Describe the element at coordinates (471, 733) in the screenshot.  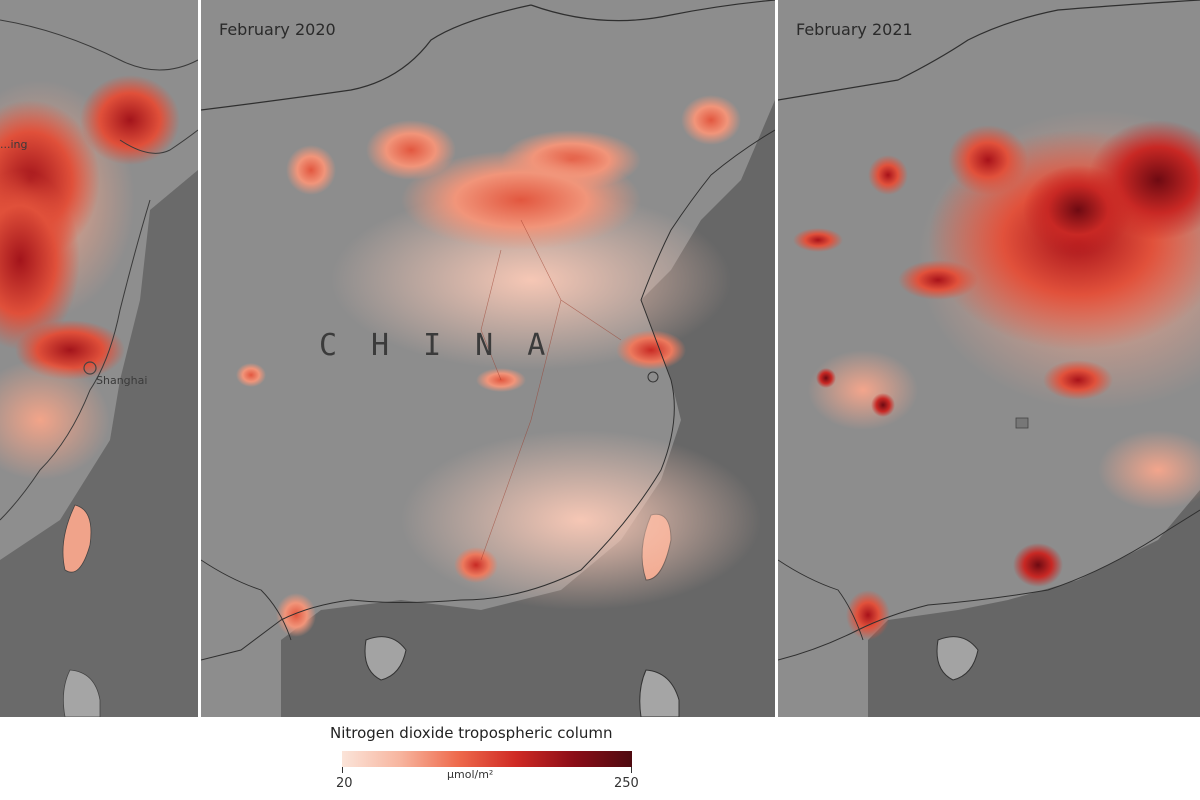
I see `legend-title: Nitrogen dioxide tropospheric column` at that location.